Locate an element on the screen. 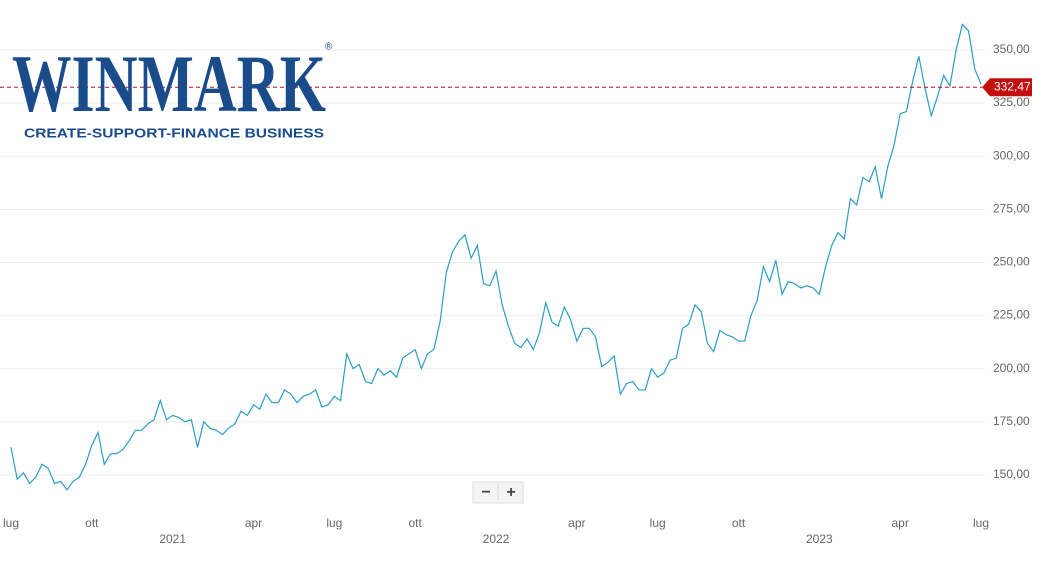 The width and height of the screenshot is (1042, 561). y-tick-label: 350,00 is located at coordinates (1011, 49).